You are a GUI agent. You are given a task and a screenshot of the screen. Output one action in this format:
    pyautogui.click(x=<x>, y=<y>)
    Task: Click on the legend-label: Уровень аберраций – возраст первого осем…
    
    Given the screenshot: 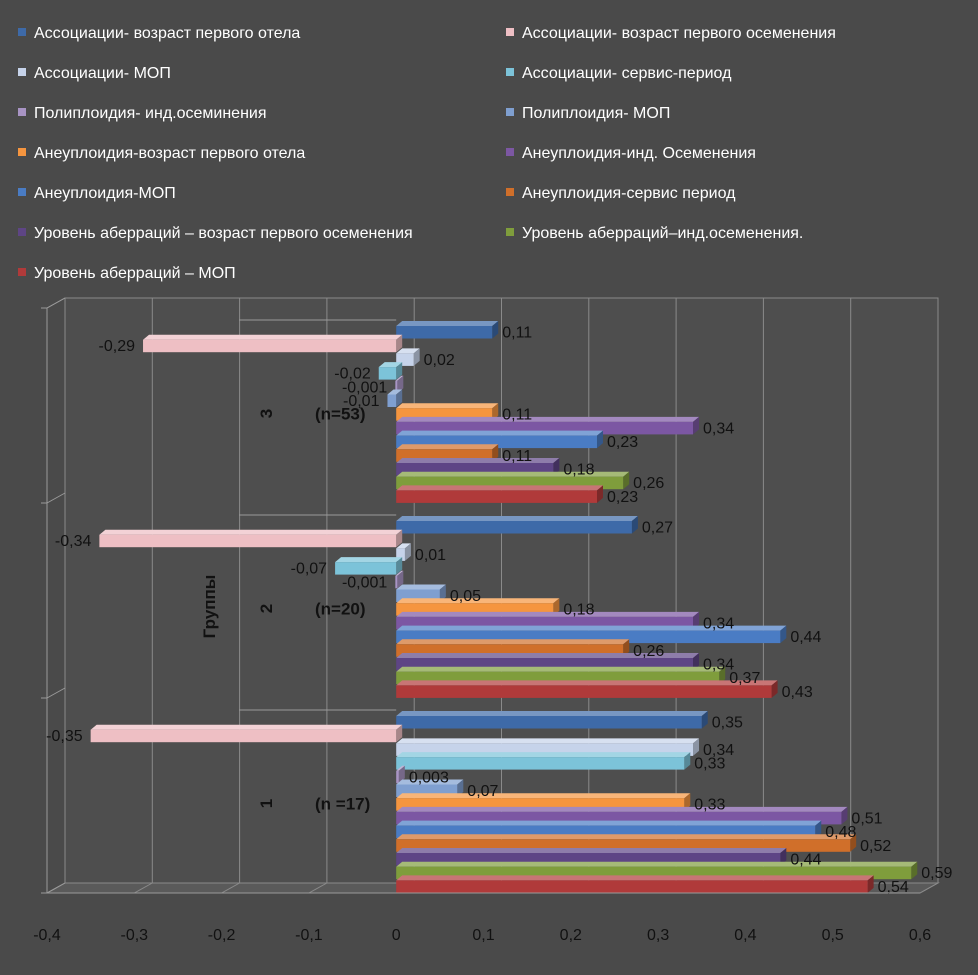 What is the action you would take?
    pyautogui.click(x=223, y=233)
    